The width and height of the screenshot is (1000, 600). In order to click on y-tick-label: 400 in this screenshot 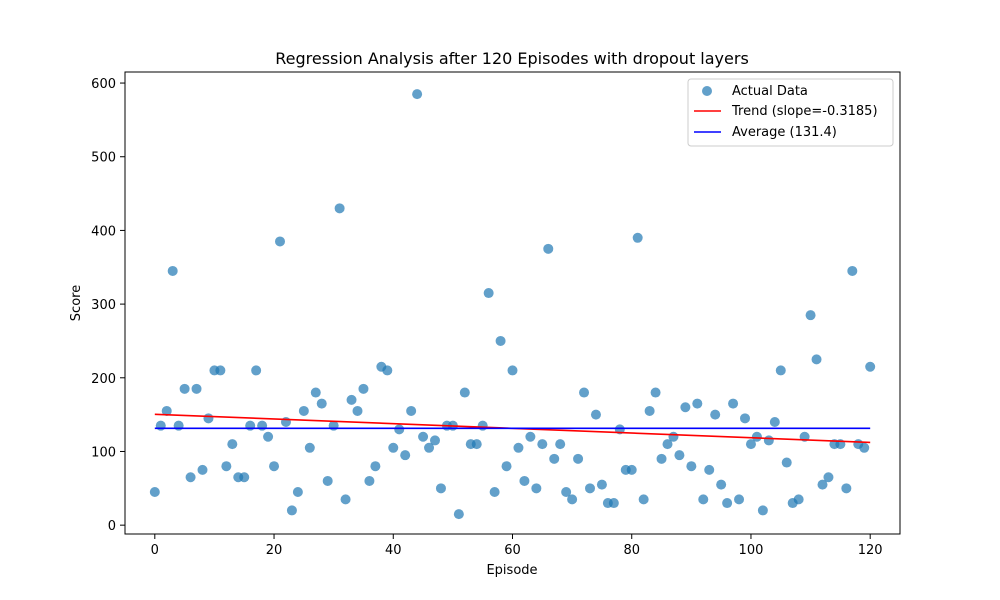, I will do `click(103, 231)`.